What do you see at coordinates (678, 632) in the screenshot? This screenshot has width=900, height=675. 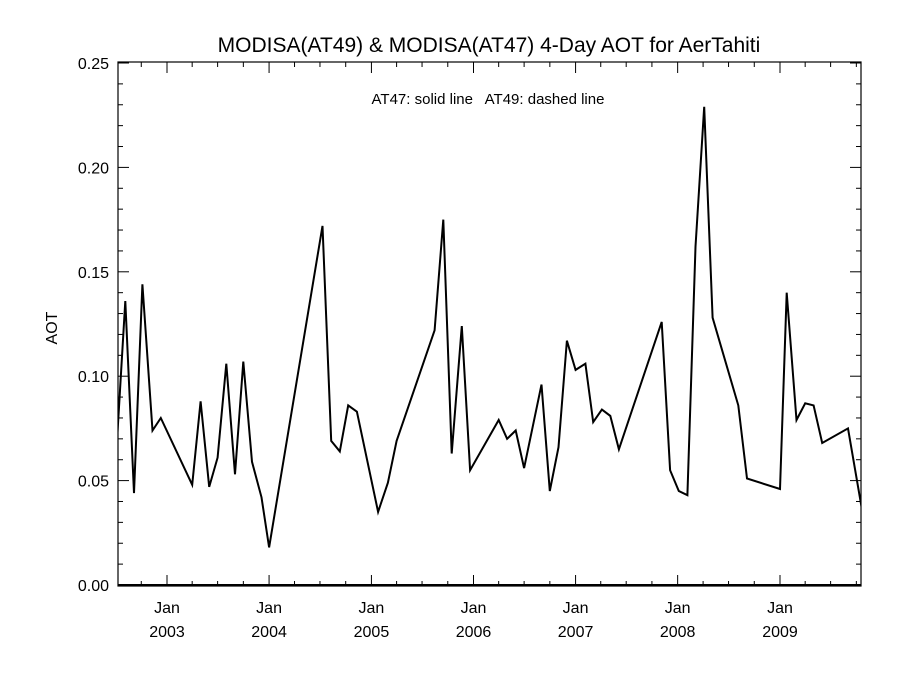 I see `x-tick-year-label: 2008` at bounding box center [678, 632].